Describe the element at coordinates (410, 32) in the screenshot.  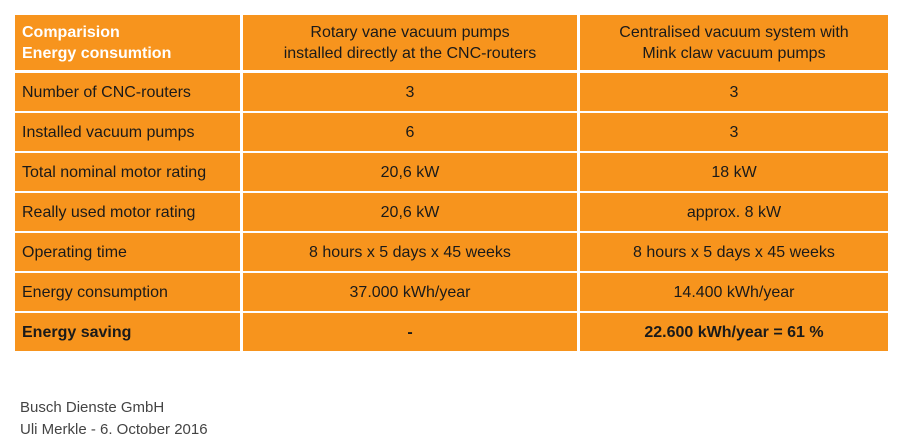
I see `header-line: Rotary vane vacuum pumps` at that location.